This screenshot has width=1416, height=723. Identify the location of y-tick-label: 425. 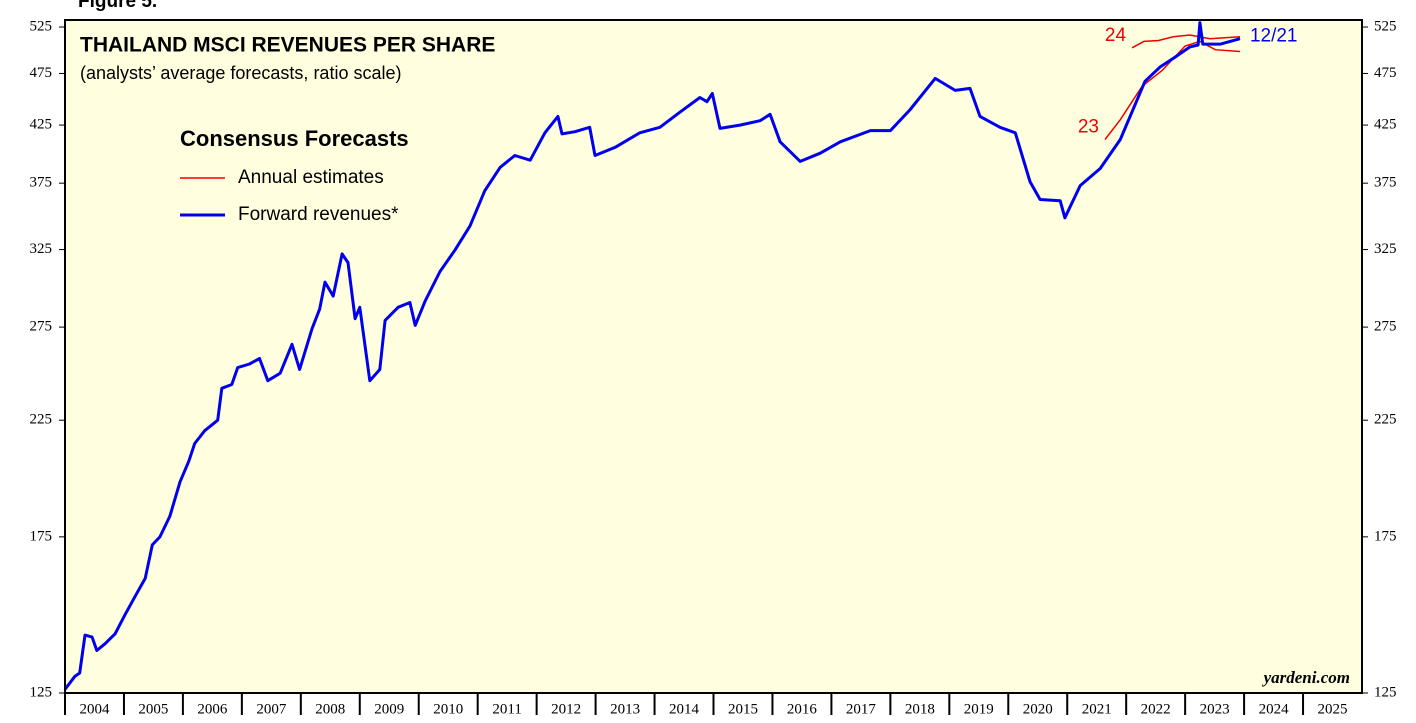
(41, 125).